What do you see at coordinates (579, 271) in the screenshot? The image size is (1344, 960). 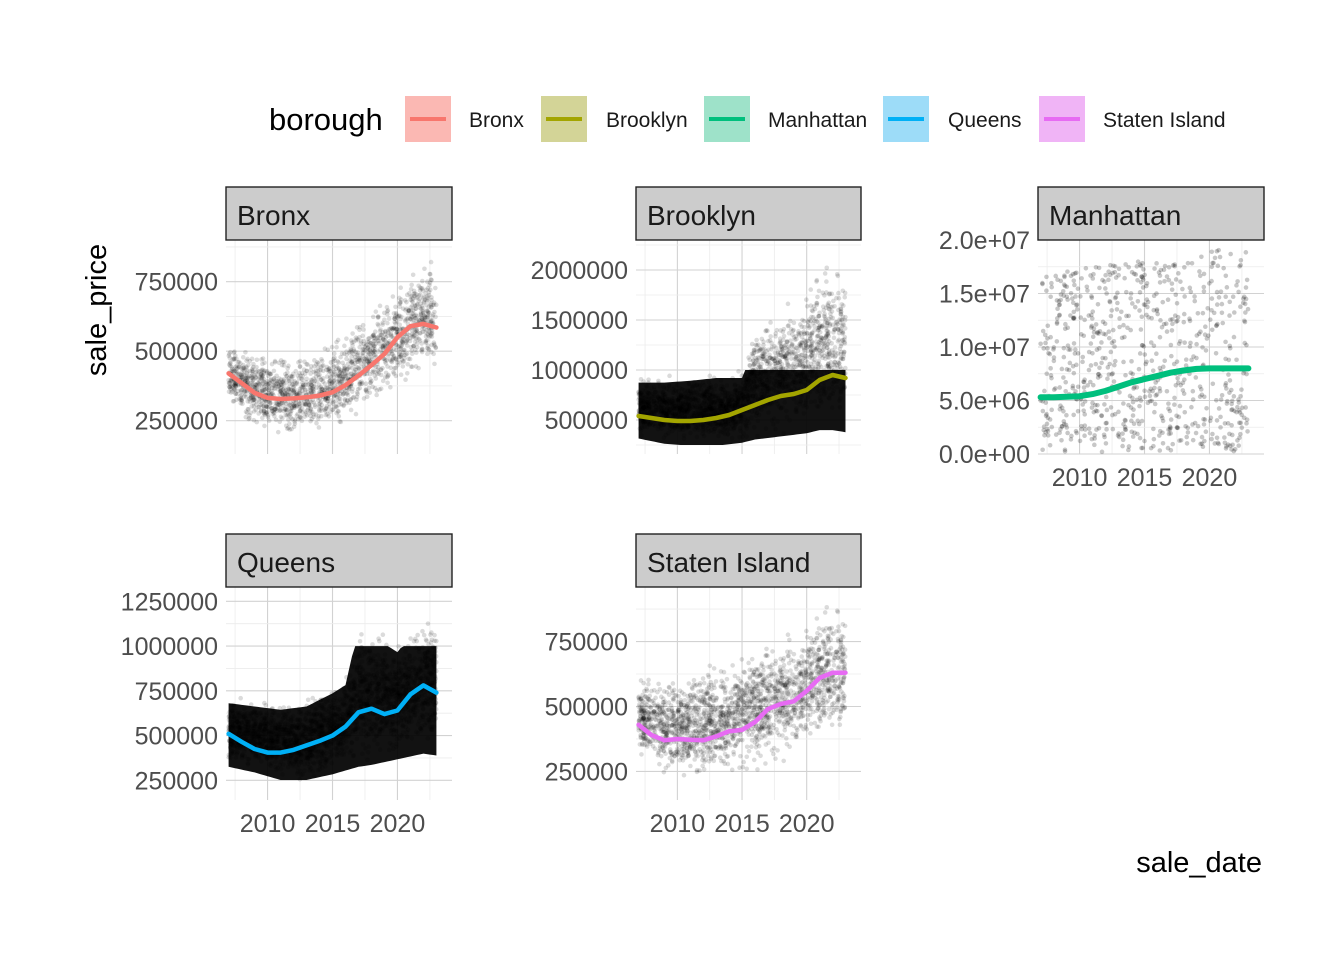 I see `y-tick-label: 2000000` at bounding box center [579, 271].